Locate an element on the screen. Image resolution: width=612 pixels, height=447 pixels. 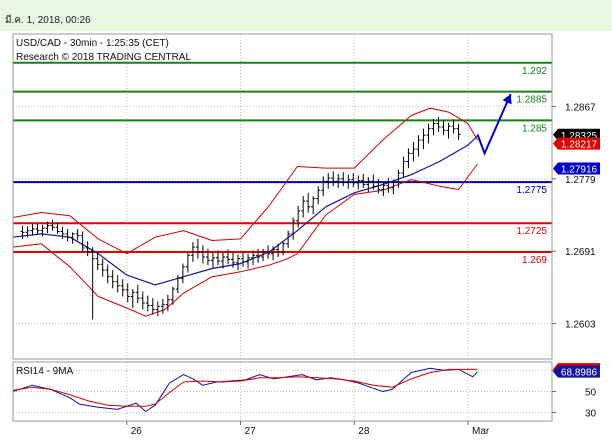
price-y-tick-label: 1.2779 is located at coordinates (580, 180).